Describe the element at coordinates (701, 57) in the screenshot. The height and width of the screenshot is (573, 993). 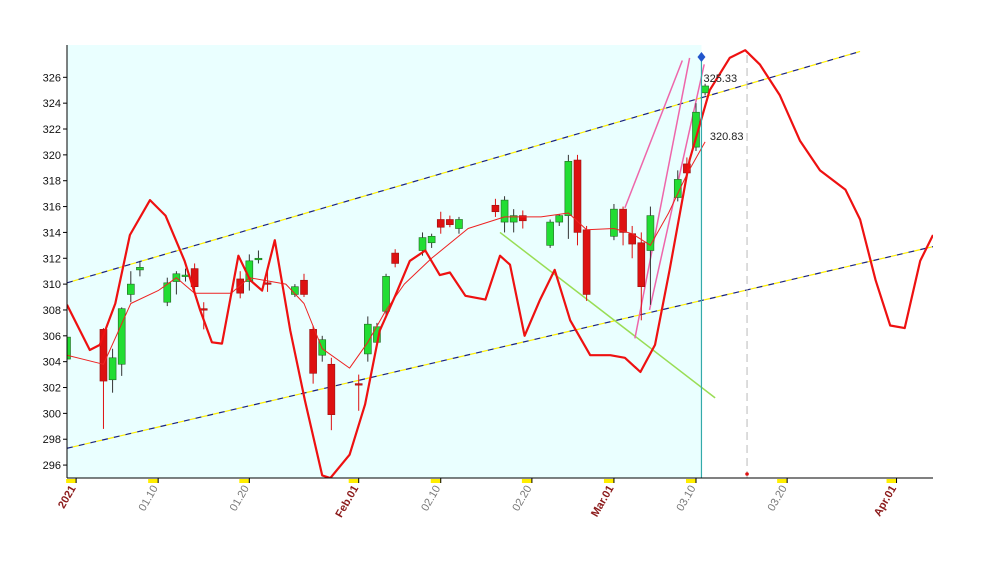
I see `cursor-diamond` at that location.